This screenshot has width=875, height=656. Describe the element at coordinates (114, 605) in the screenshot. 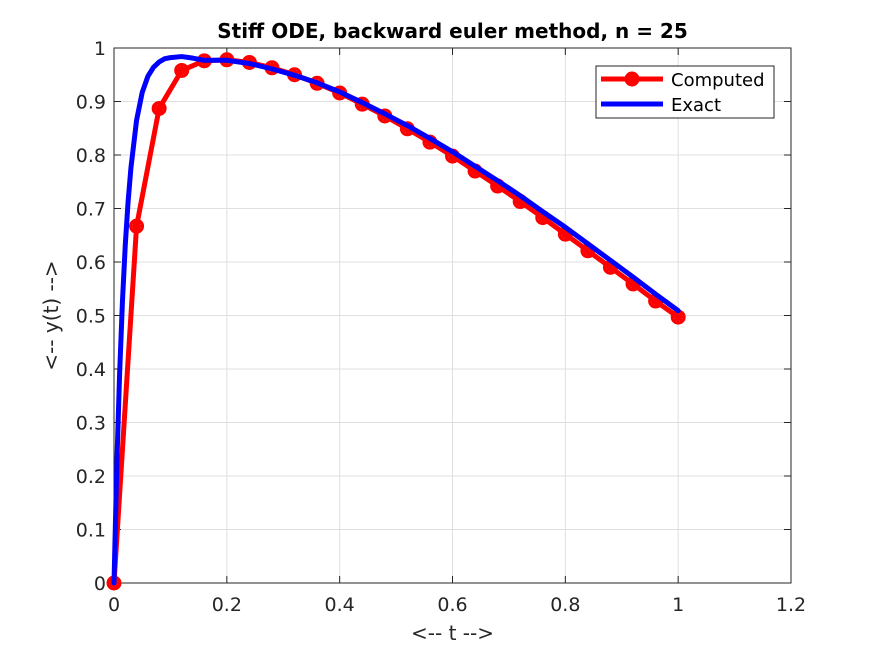

I see `x-tick-label: 0` at that location.